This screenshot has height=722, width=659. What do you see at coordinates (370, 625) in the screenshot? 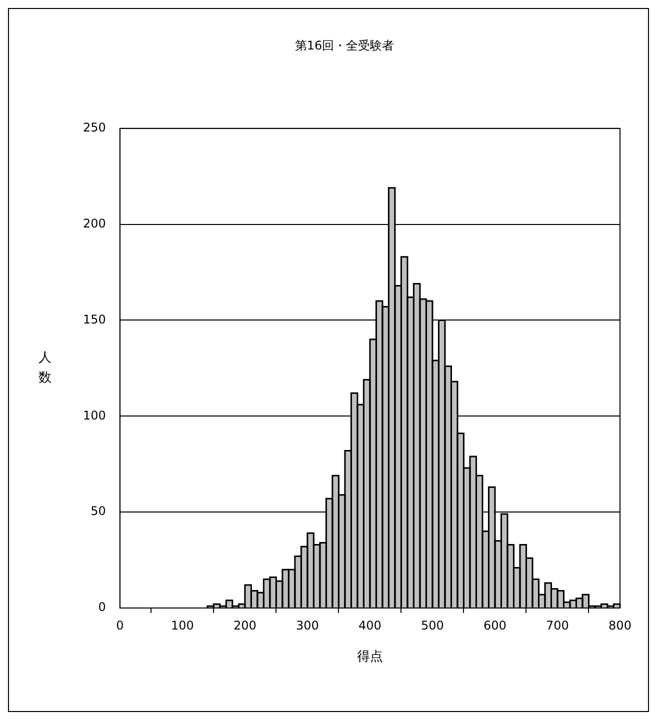
I see `x-tick-label: 400` at bounding box center [370, 625].